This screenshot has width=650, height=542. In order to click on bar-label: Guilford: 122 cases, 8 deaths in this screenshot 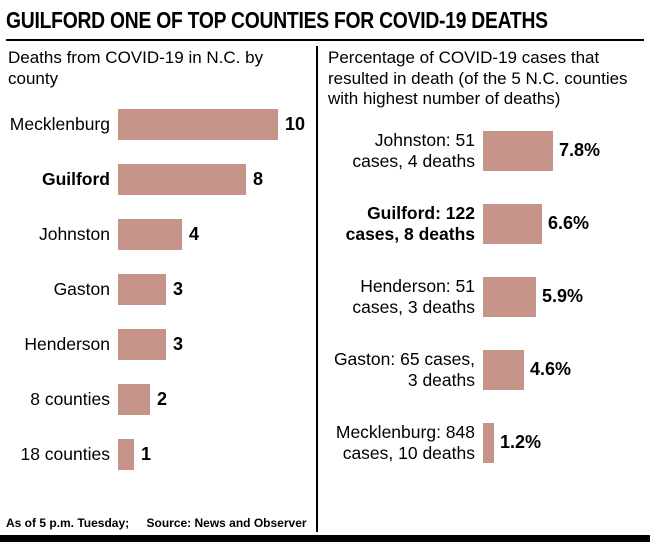, I will do `click(410, 223)`.